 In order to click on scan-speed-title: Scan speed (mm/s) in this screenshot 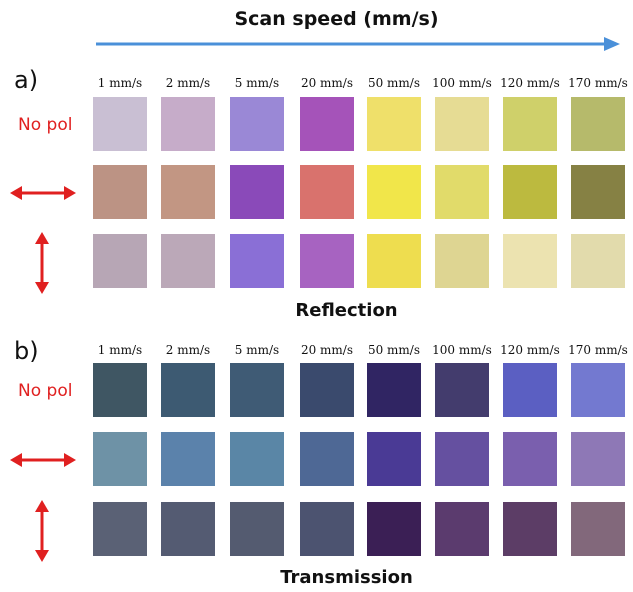, I will do `click(336, 19)`.